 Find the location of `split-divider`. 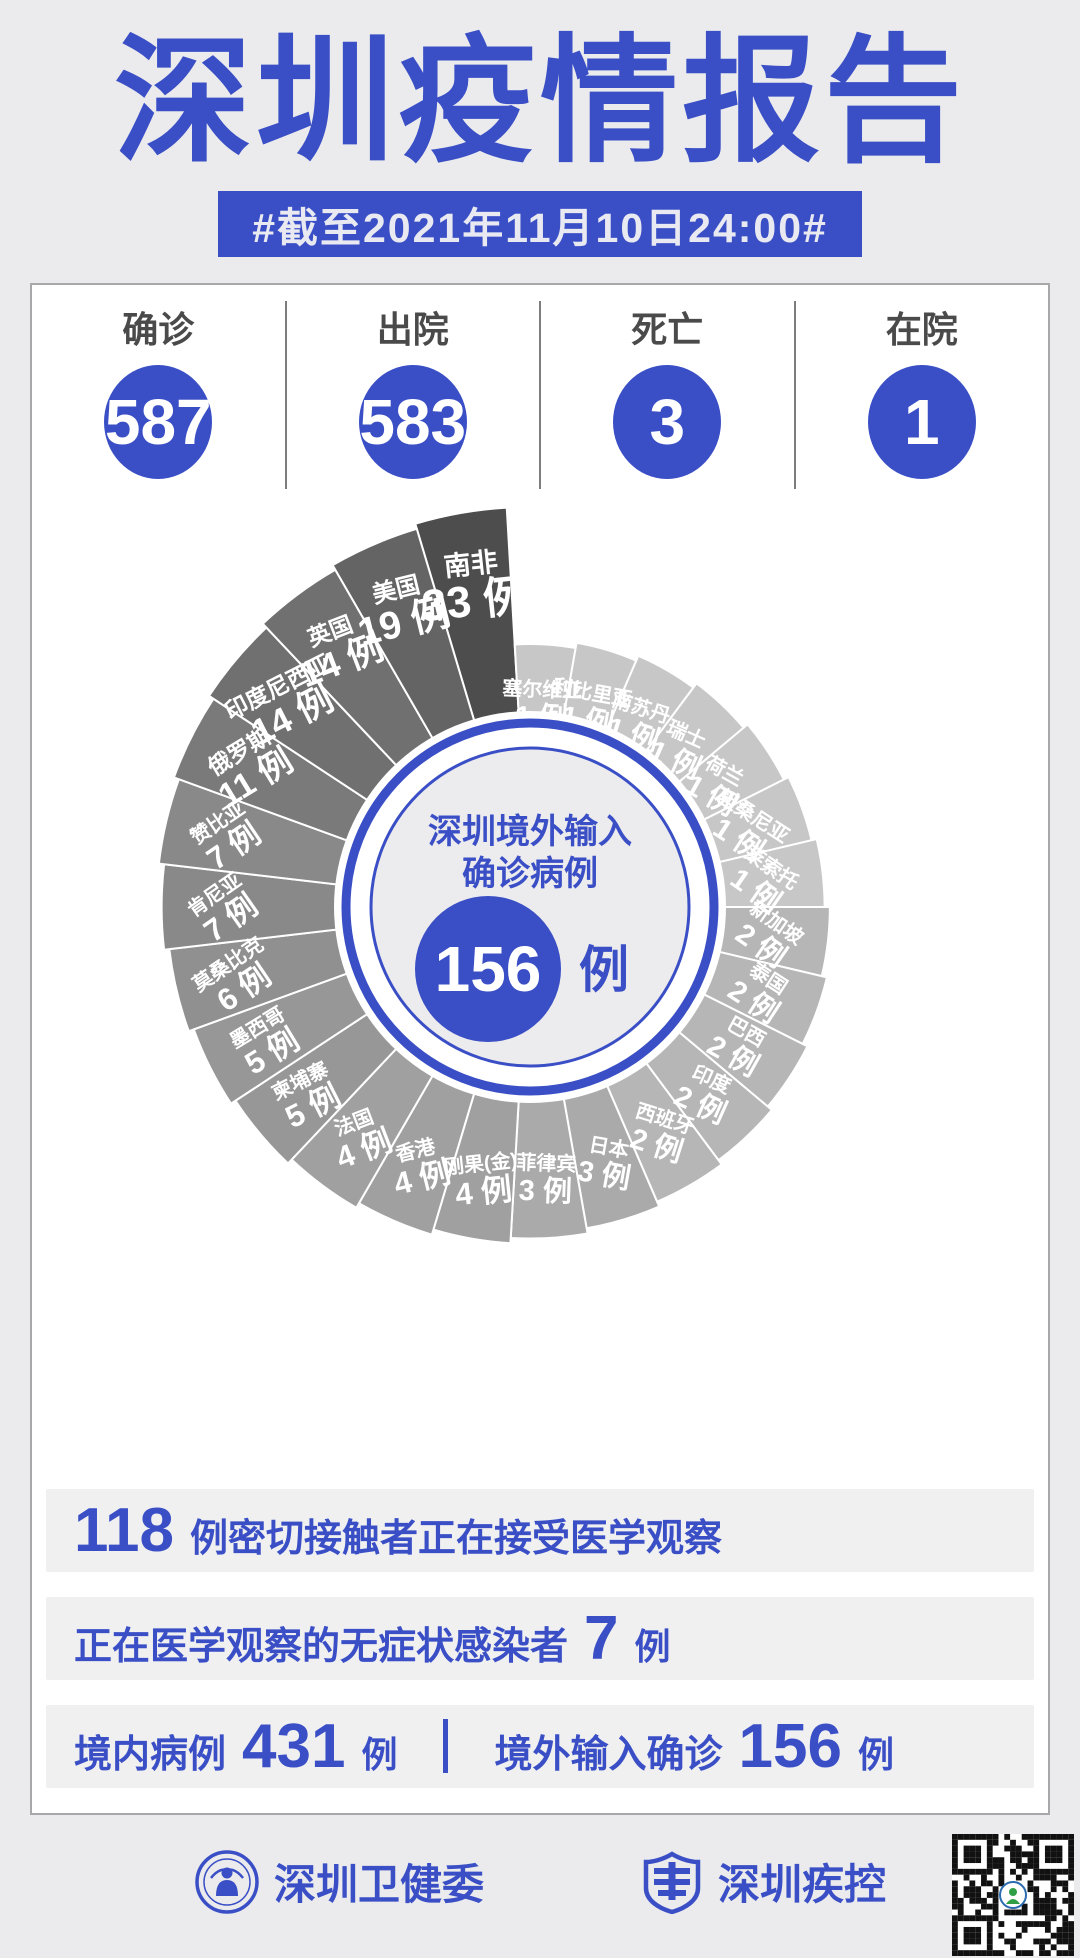

split-divider is located at coordinates (446, 1746).